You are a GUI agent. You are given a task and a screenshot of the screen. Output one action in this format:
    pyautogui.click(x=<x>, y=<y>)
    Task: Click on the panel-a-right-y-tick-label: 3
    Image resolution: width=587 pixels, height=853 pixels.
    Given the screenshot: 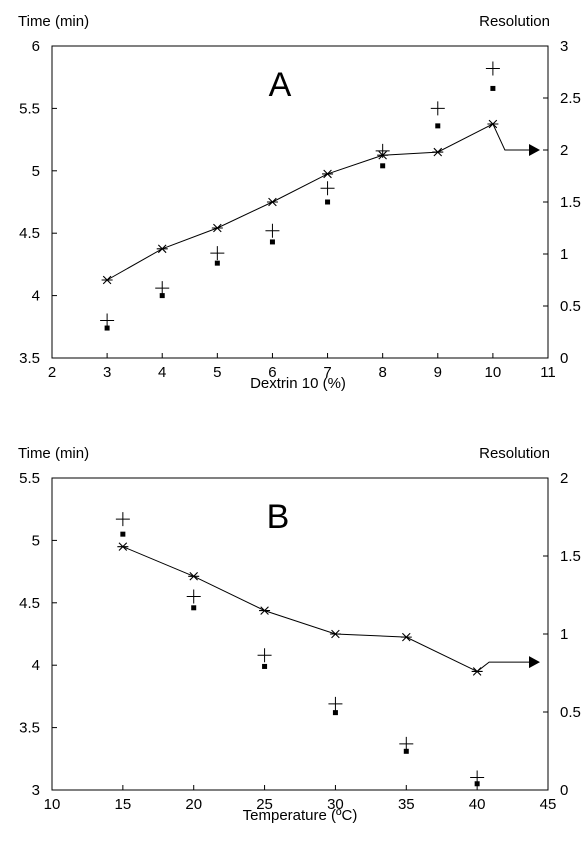 What is the action you would take?
    pyautogui.click(x=564, y=46)
    